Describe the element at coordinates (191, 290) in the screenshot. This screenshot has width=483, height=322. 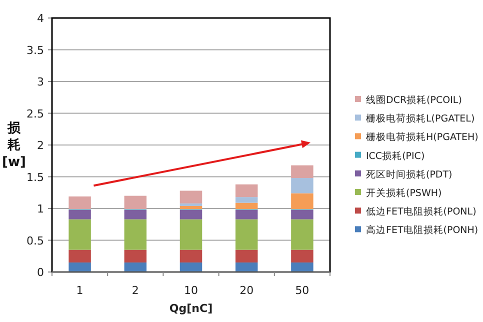
I see `x-tick-label: 10` at that location.